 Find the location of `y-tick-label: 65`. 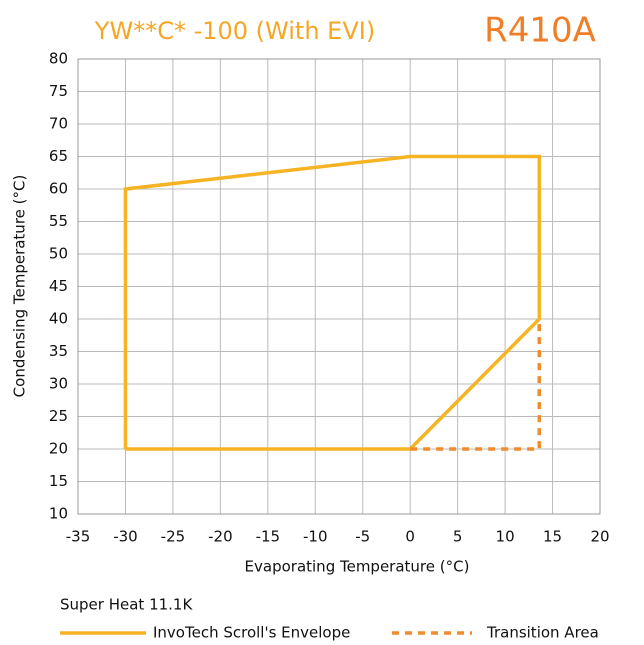

y-tick-label: 65 is located at coordinates (58, 156).